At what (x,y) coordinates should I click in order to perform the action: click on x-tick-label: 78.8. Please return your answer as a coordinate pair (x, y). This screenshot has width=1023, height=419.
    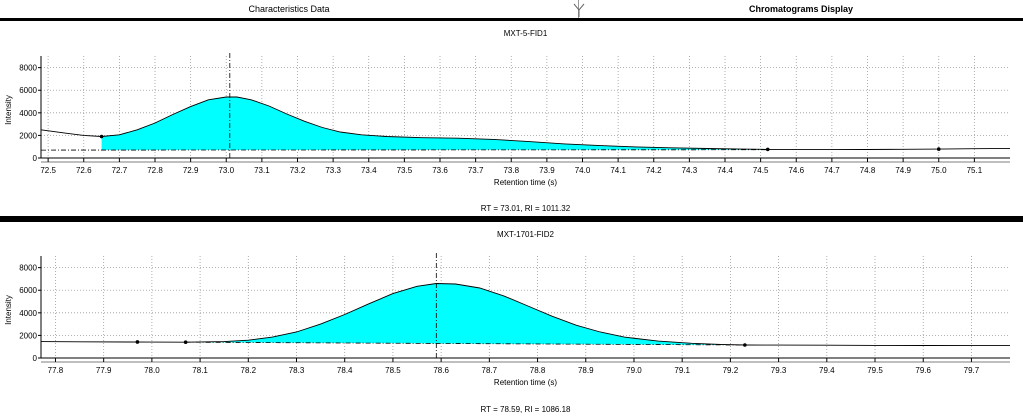
    Looking at the image, I should click on (538, 370).